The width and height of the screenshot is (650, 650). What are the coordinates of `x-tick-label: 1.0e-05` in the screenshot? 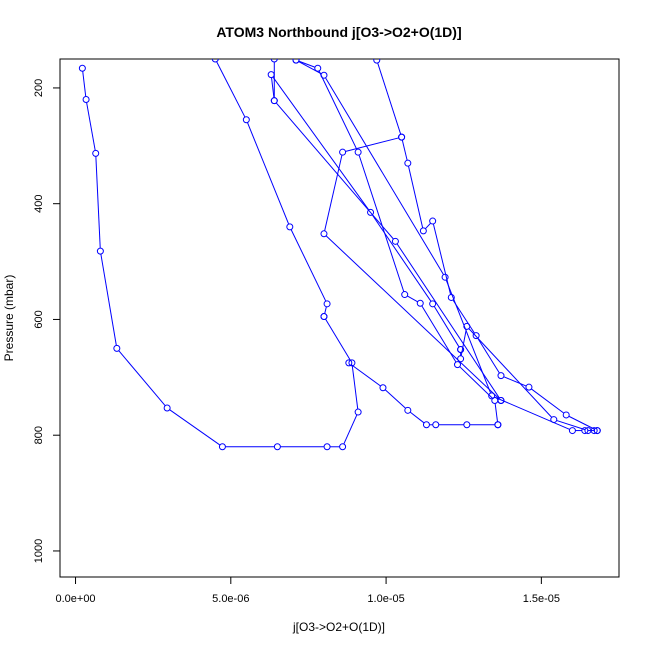 It's located at (385, 599).